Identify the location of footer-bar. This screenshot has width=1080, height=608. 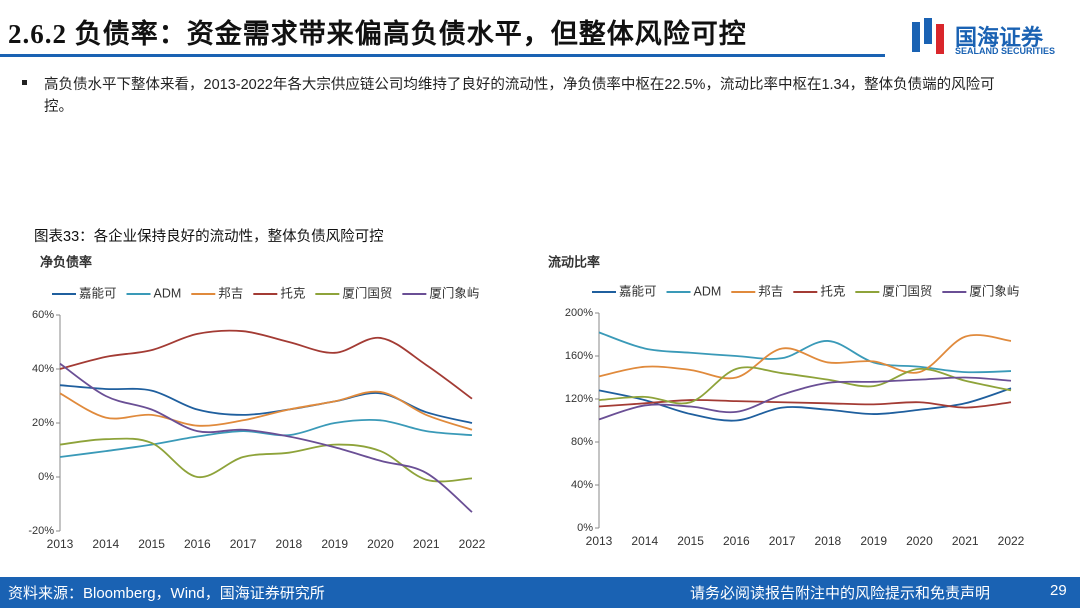
(540, 592).